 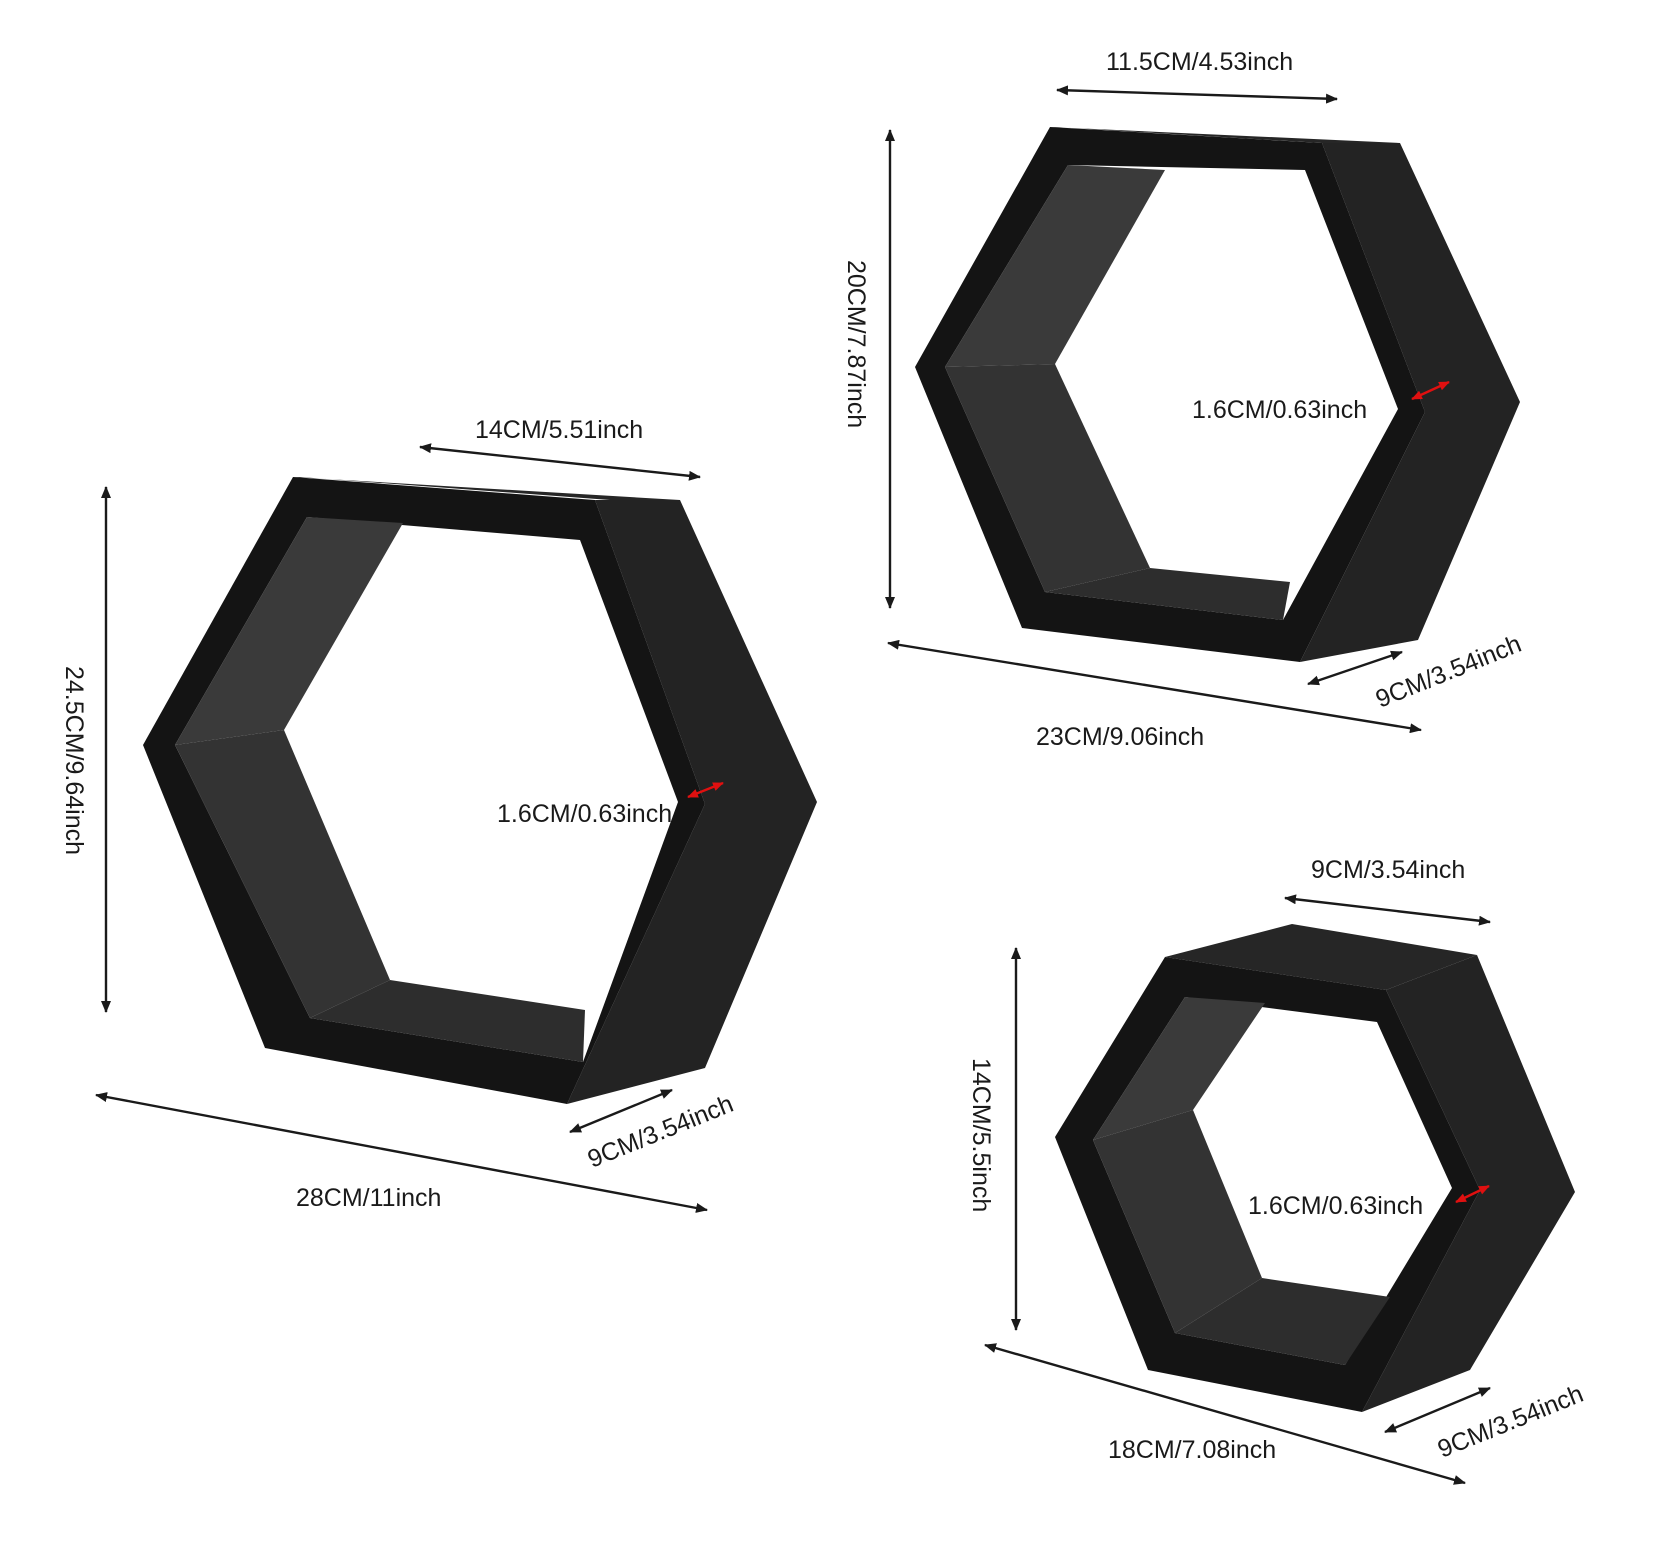 I want to click on large-thickness-marker, so click(x=705, y=790).